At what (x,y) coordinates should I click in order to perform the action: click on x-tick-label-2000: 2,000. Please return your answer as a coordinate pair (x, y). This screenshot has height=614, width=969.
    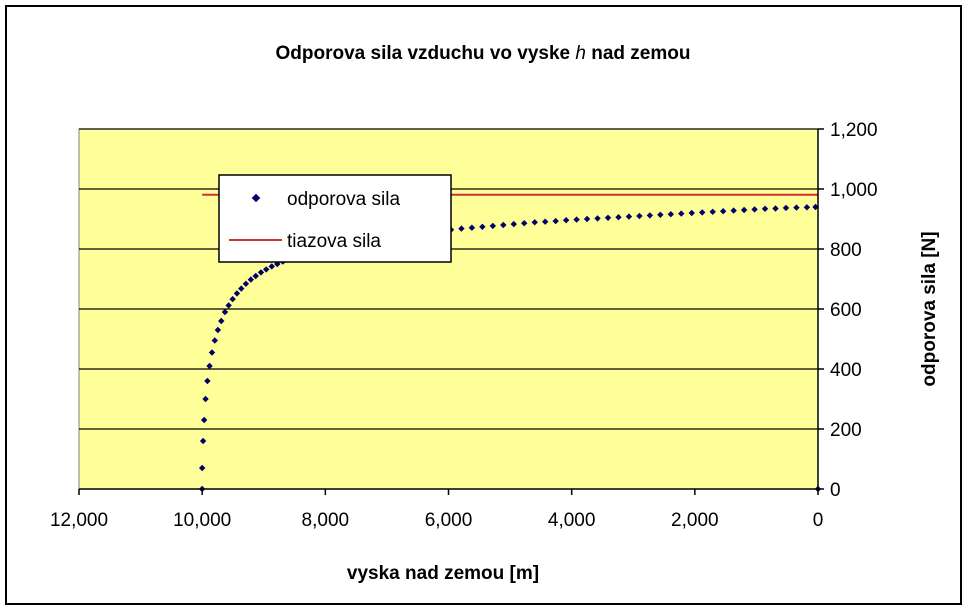
    Looking at the image, I should click on (695, 520).